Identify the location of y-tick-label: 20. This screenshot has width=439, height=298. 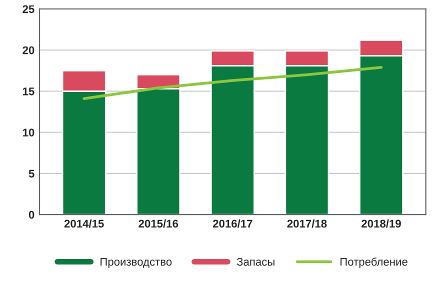
(28, 50).